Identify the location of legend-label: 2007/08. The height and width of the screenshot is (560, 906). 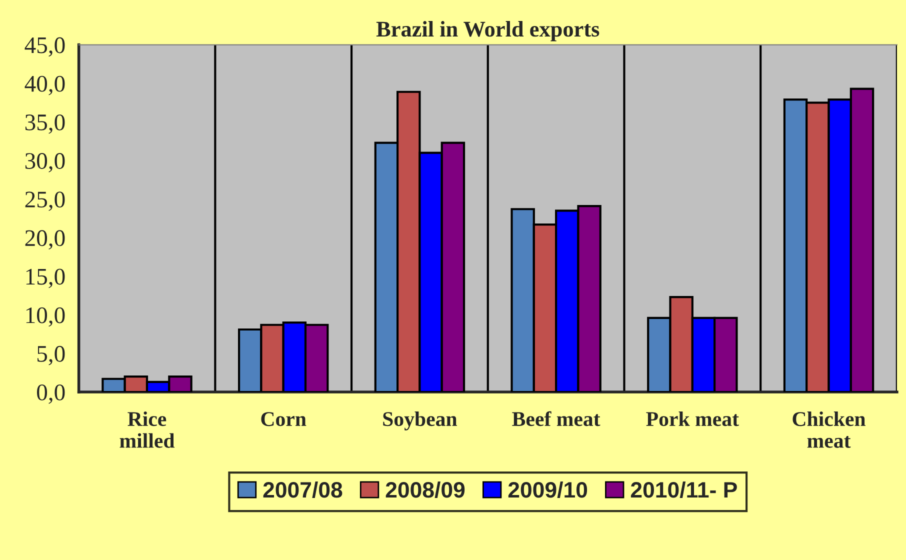
(302, 489).